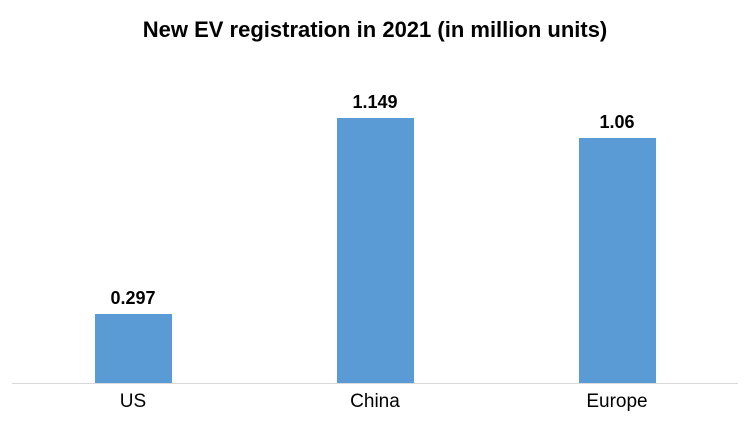 The image size is (750, 430). Describe the element at coordinates (617, 260) in the screenshot. I see `bar-europe` at that location.